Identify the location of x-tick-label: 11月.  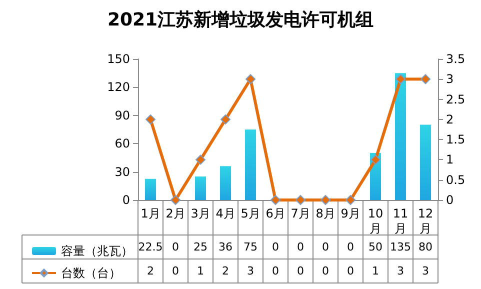
(400, 221).